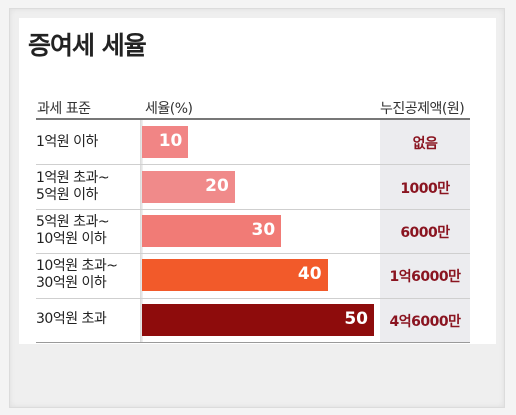  Describe the element at coordinates (170, 141) in the screenshot. I see `bar-value-label: 10` at that location.